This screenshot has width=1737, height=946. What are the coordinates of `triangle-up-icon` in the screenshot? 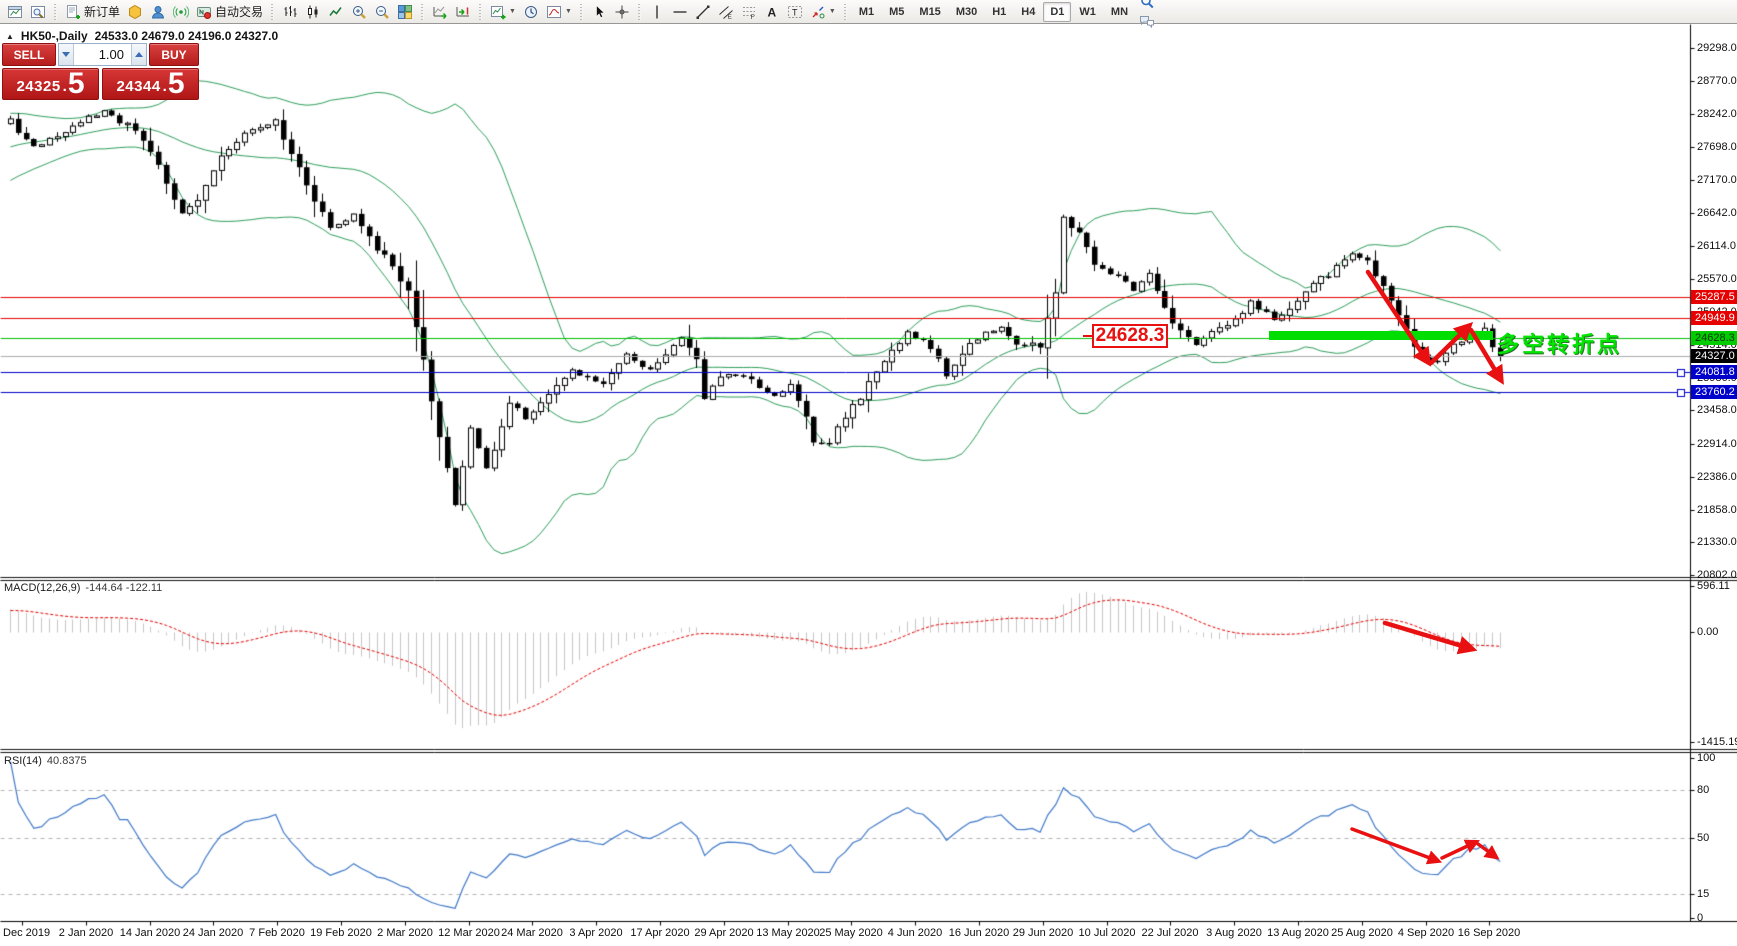 It's located at (139, 54).